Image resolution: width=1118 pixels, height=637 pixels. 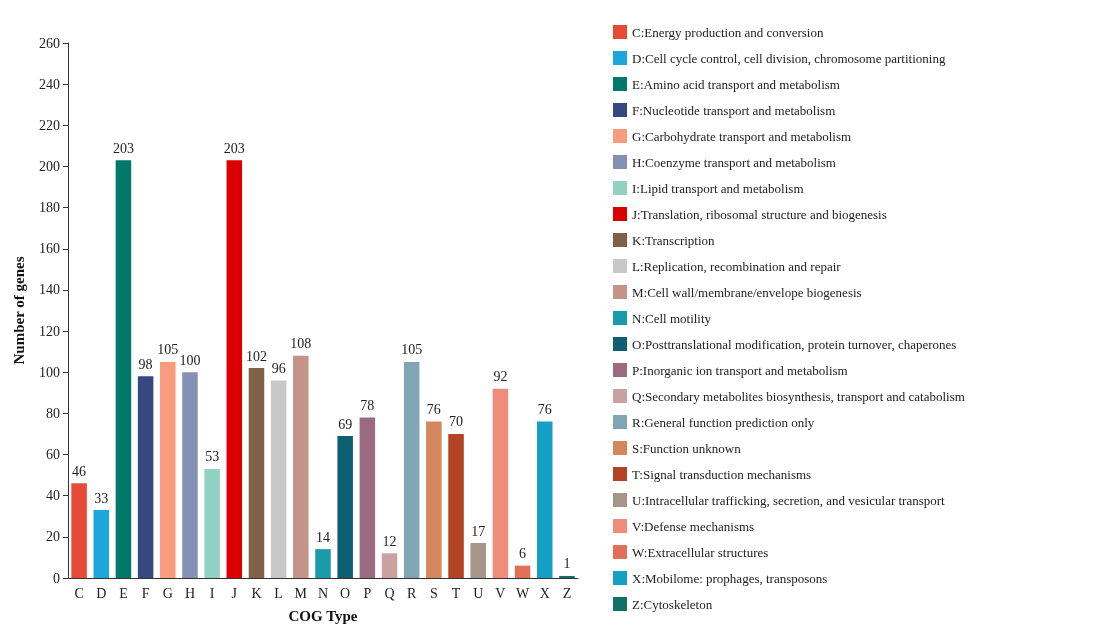 I want to click on y-tick-label: 200, so click(x=49, y=166).